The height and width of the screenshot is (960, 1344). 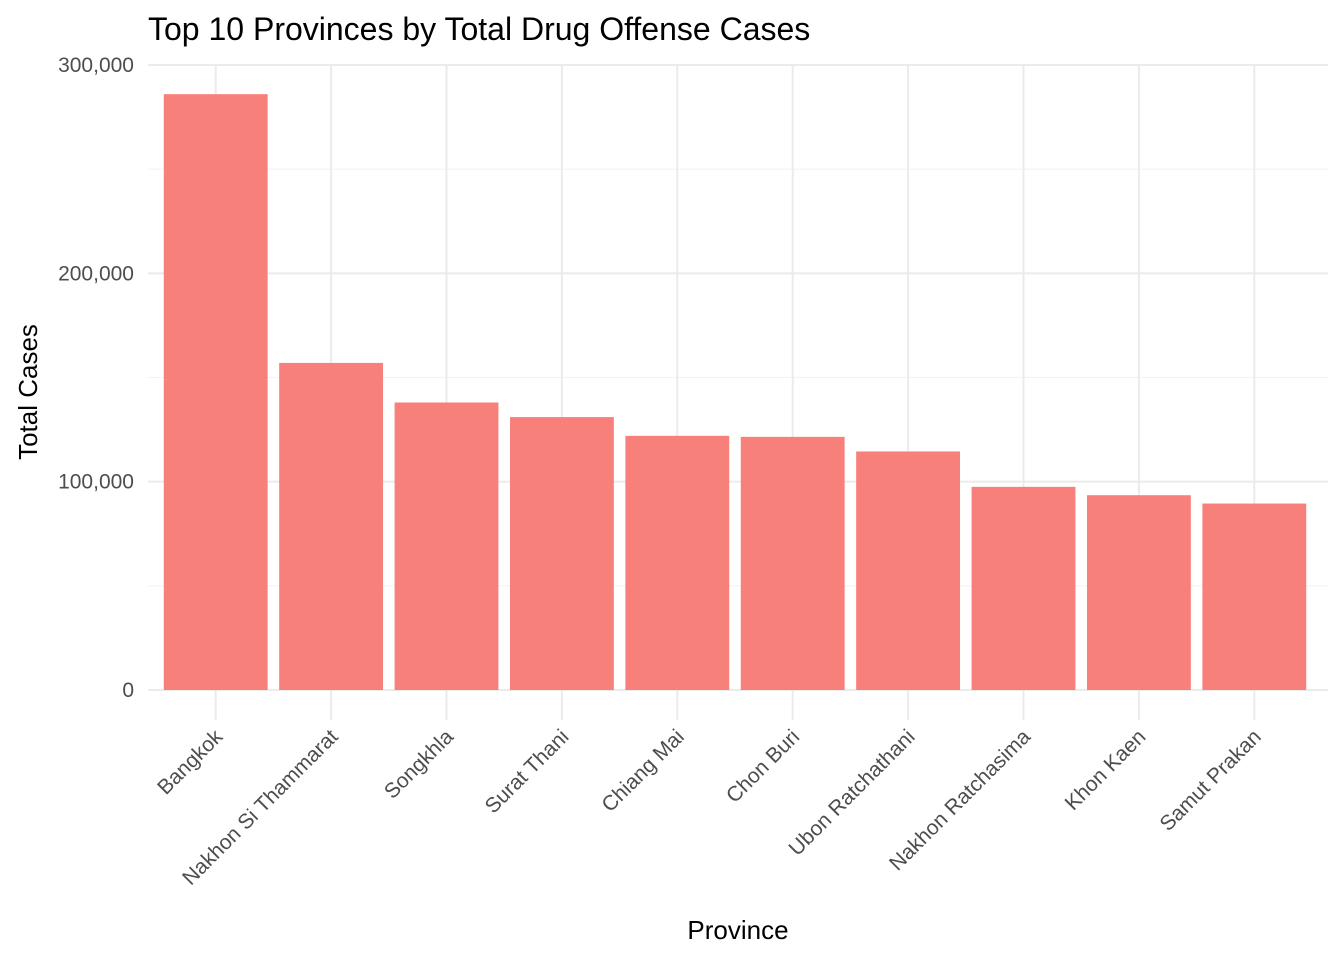 What do you see at coordinates (737, 930) in the screenshot?
I see `x-axis-title: Province` at bounding box center [737, 930].